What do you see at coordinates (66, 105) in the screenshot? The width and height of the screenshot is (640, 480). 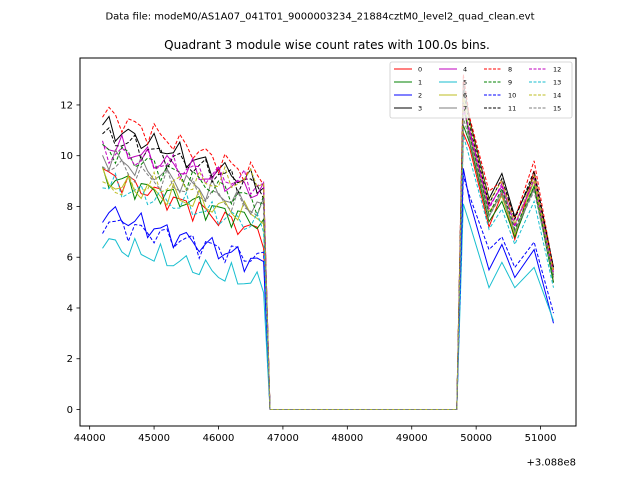 I see `y-tick-label: 12` at bounding box center [66, 105].